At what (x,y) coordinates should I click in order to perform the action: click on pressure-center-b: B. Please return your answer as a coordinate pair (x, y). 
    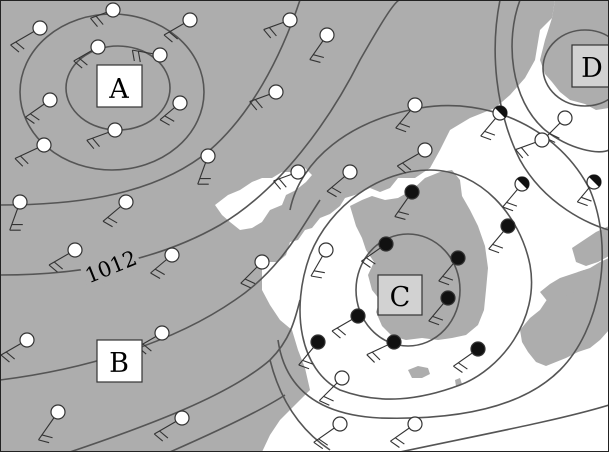
    Looking at the image, I should click on (119, 361).